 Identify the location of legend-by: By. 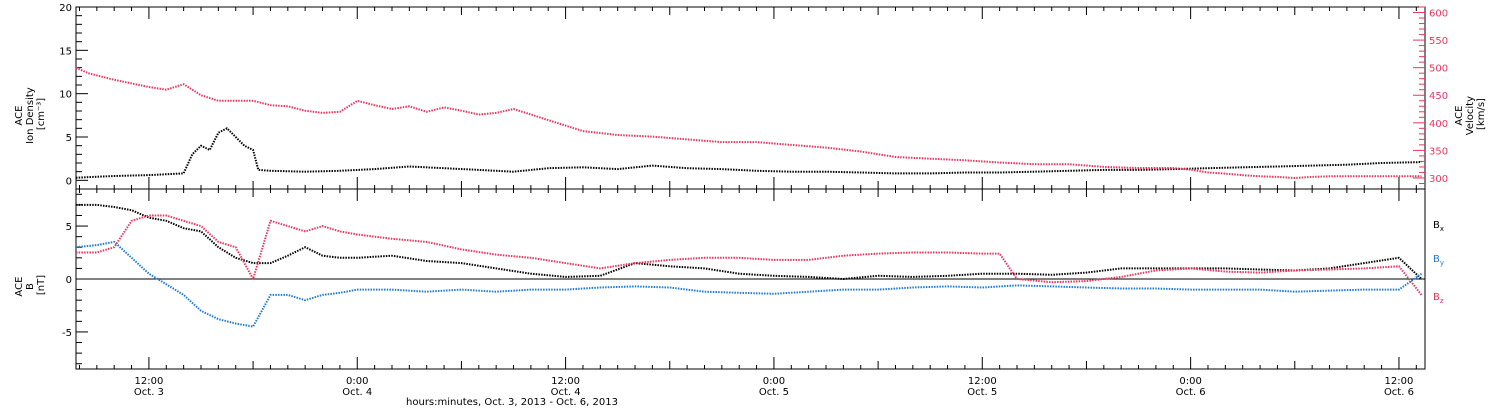
(1438, 260).